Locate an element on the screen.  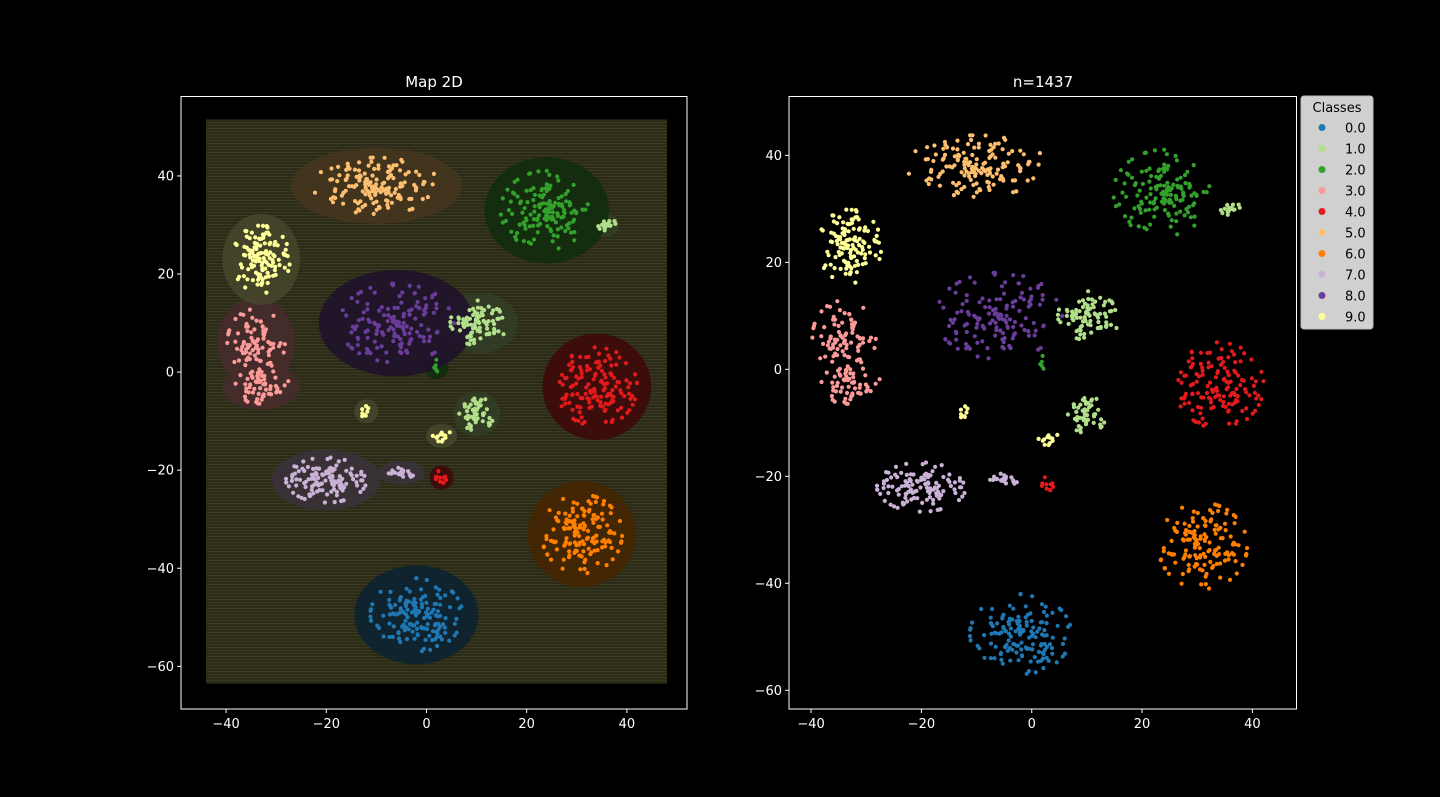
legend-item-4.0: 4.0 is located at coordinates (1342, 213).